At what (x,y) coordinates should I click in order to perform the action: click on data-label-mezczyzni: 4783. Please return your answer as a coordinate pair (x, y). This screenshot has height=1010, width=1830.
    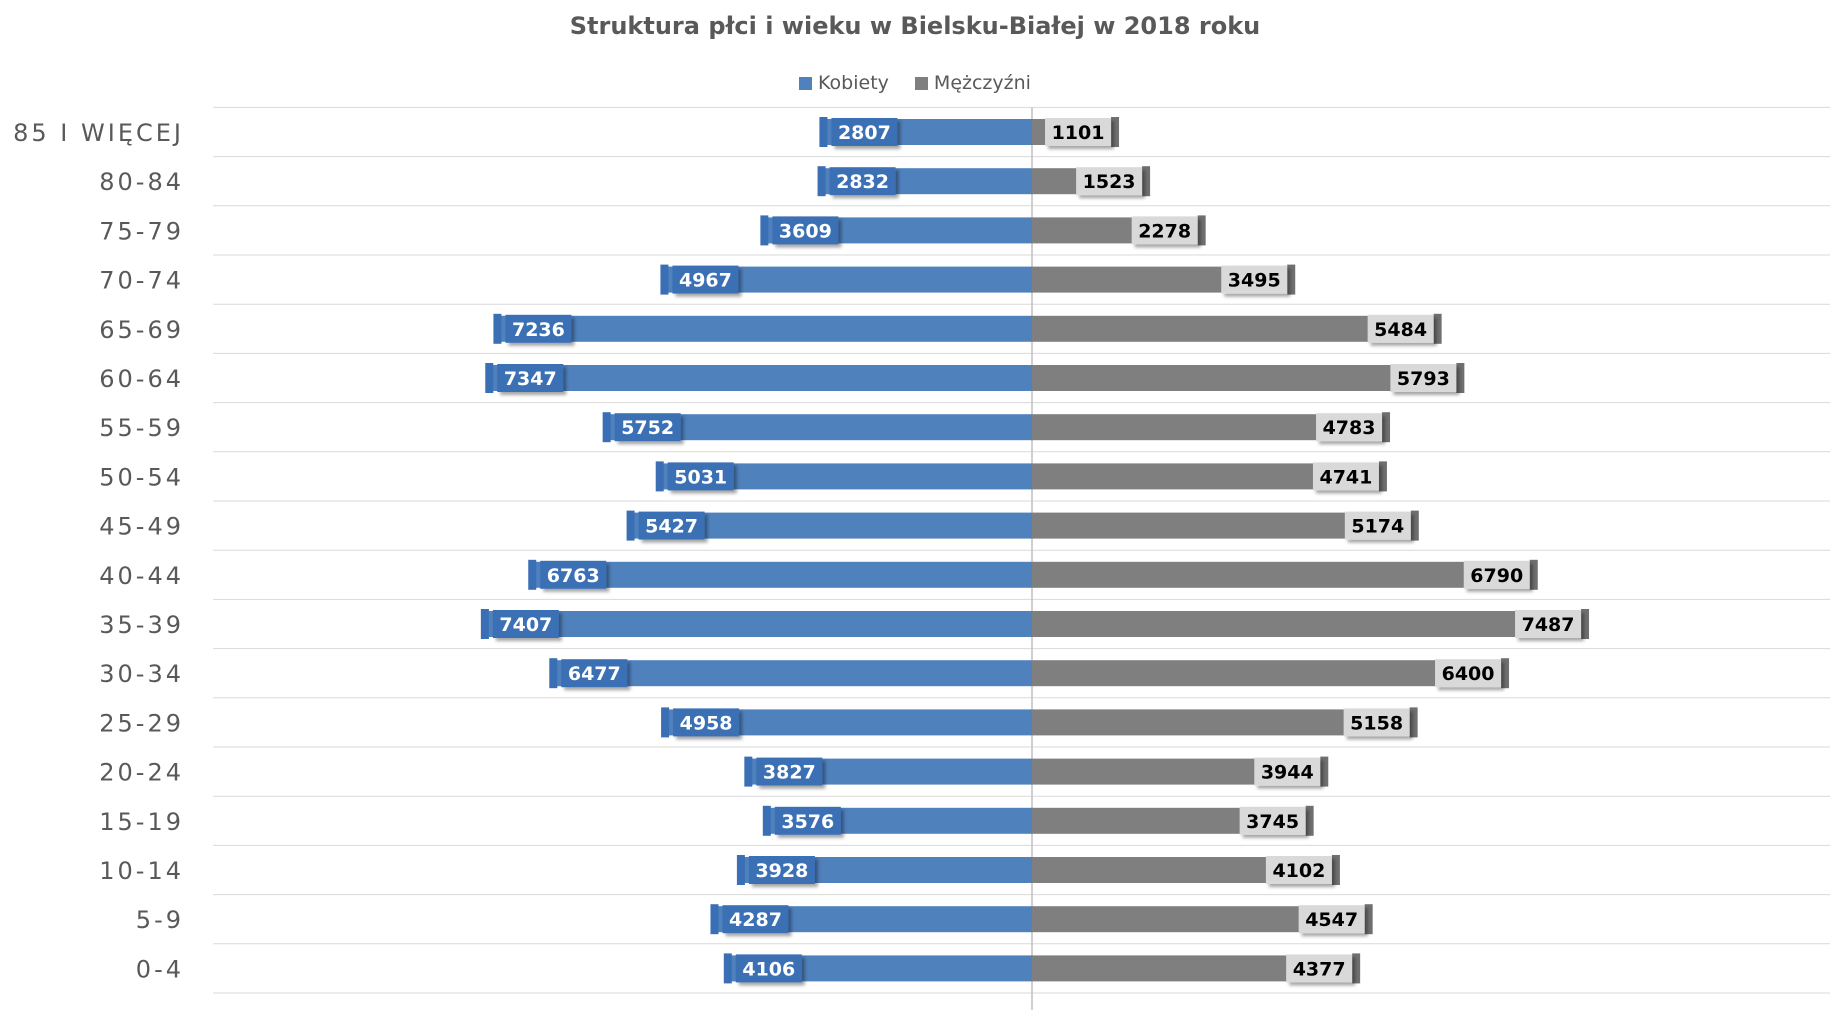
    Looking at the image, I should click on (1349, 428).